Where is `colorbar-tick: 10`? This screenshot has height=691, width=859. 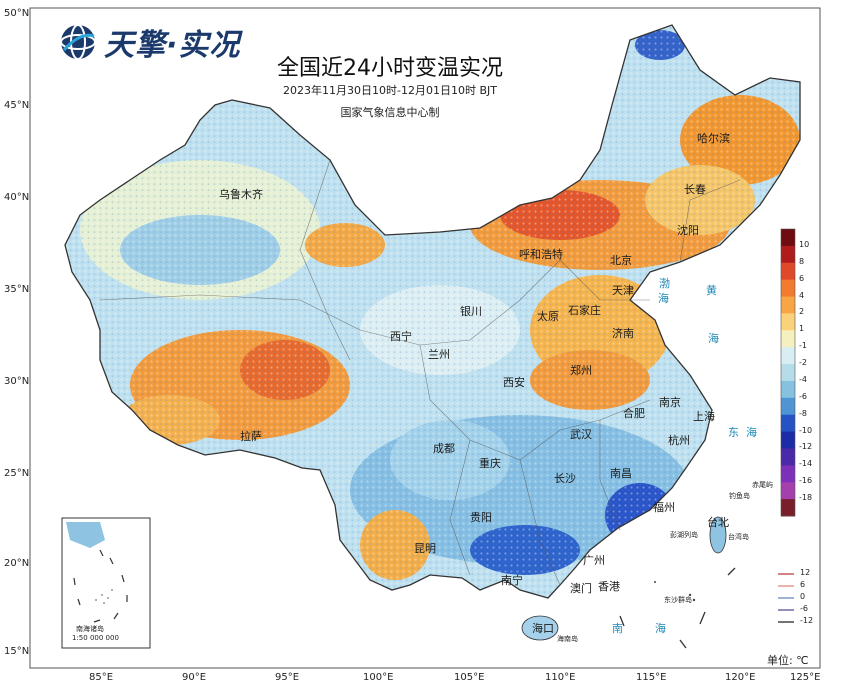
colorbar-tick: 10 is located at coordinates (804, 244).